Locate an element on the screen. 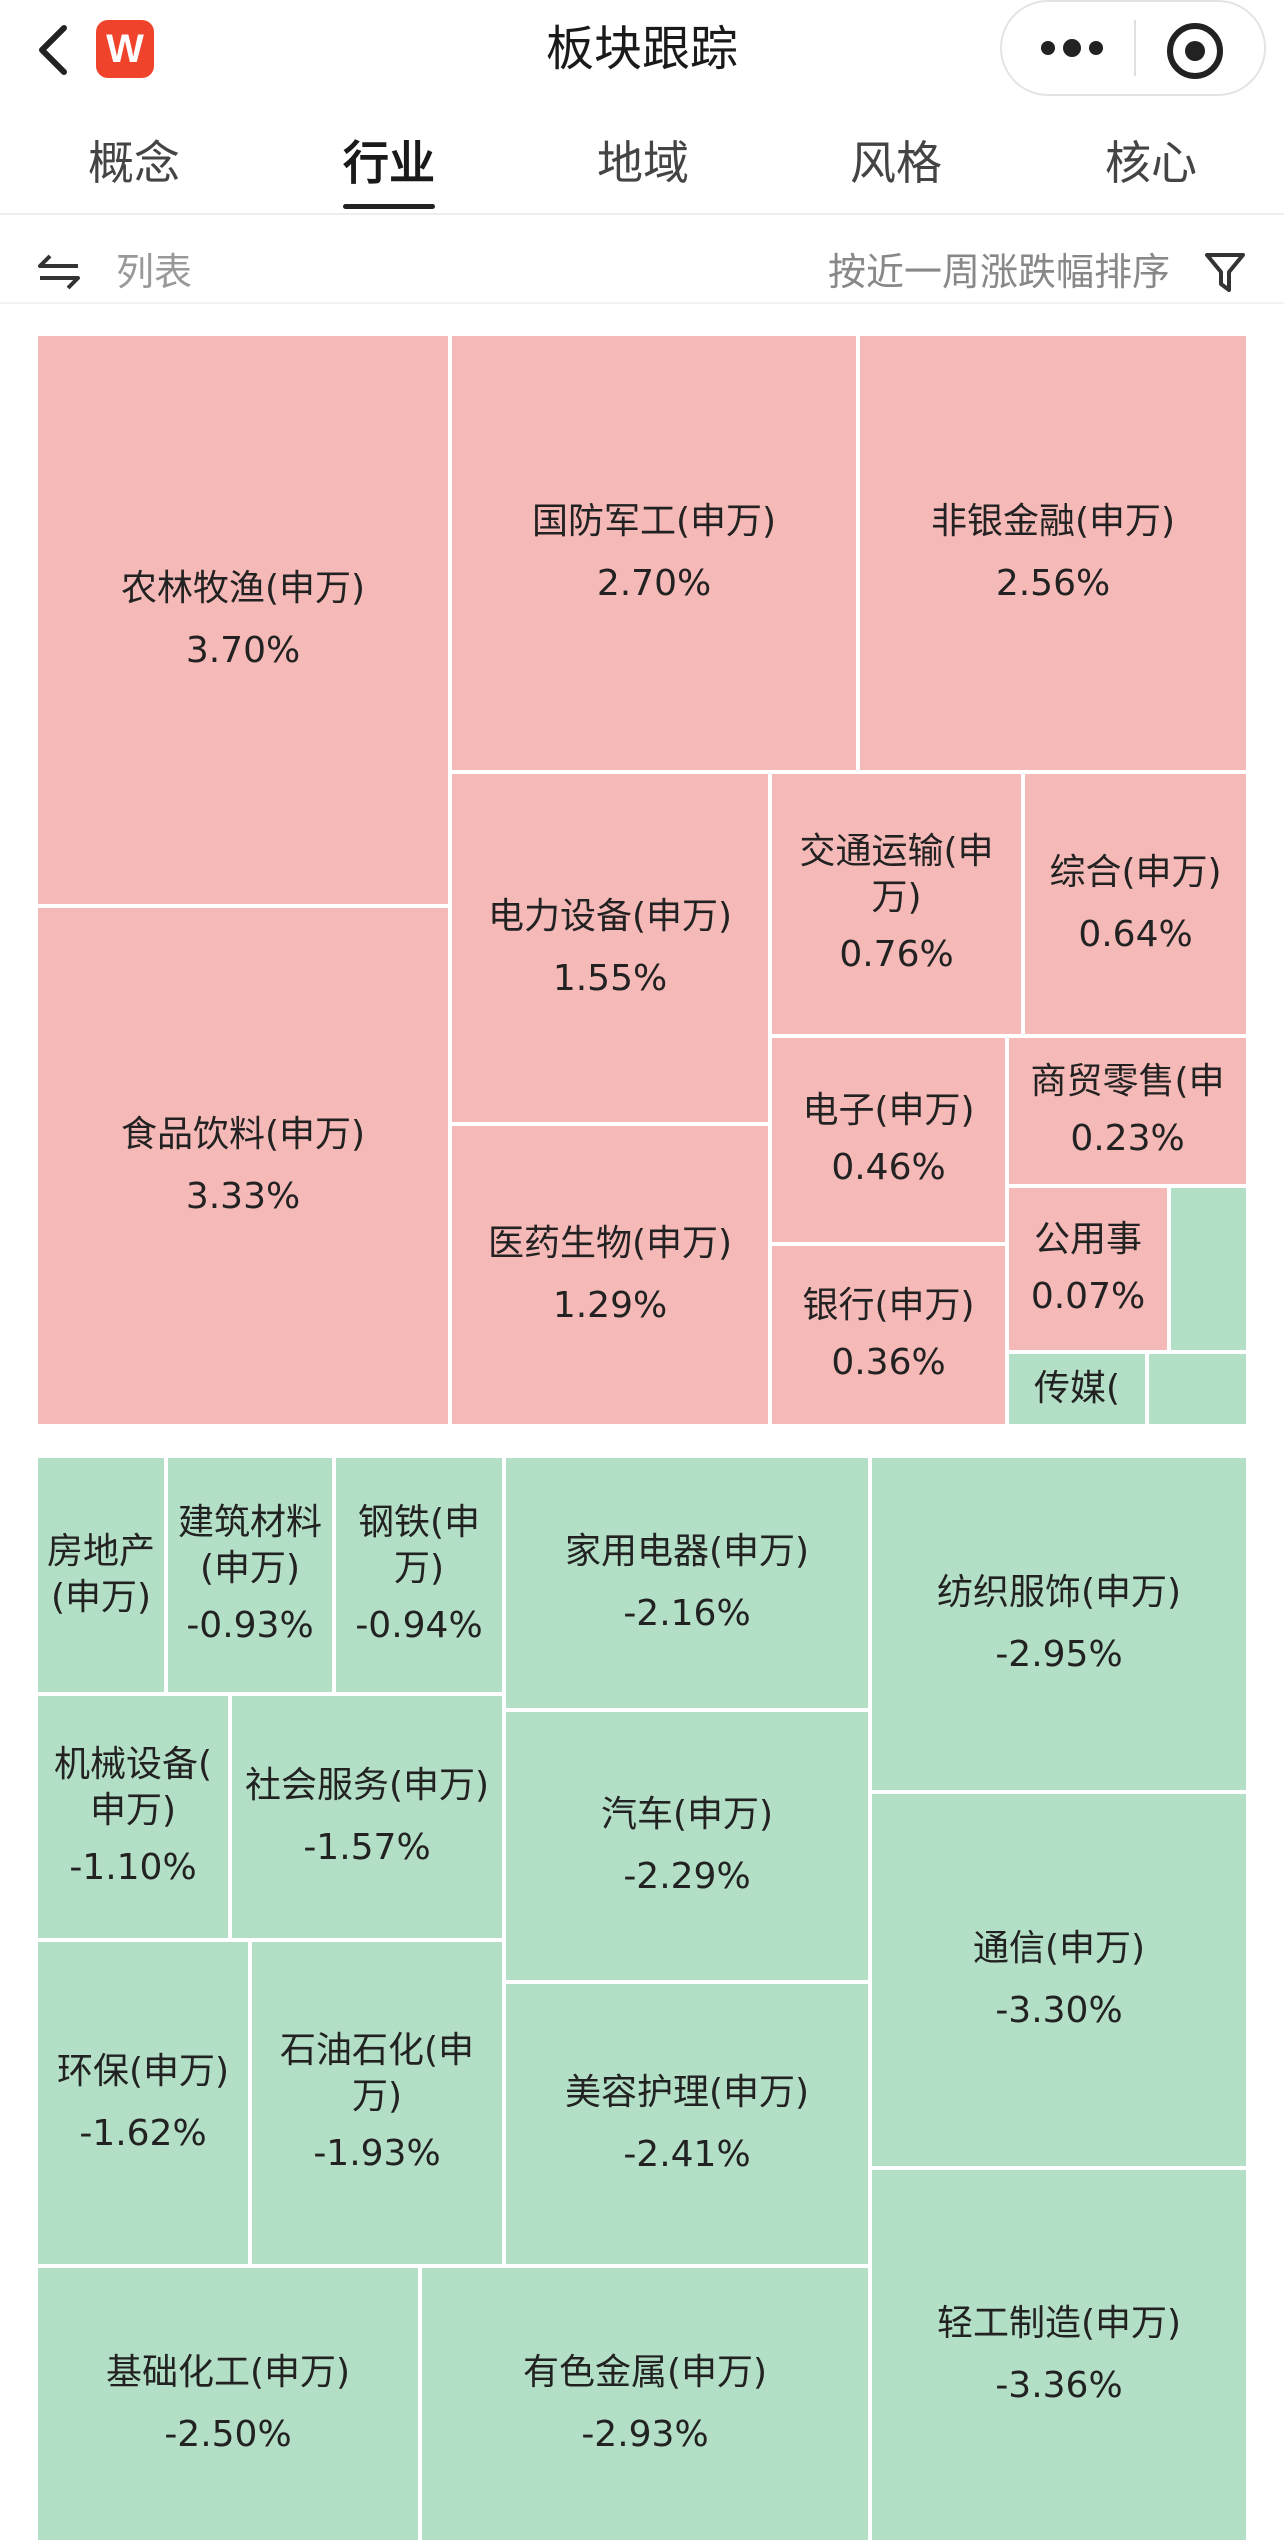  sector-name: 公用事 is located at coordinates (1087, 1239).